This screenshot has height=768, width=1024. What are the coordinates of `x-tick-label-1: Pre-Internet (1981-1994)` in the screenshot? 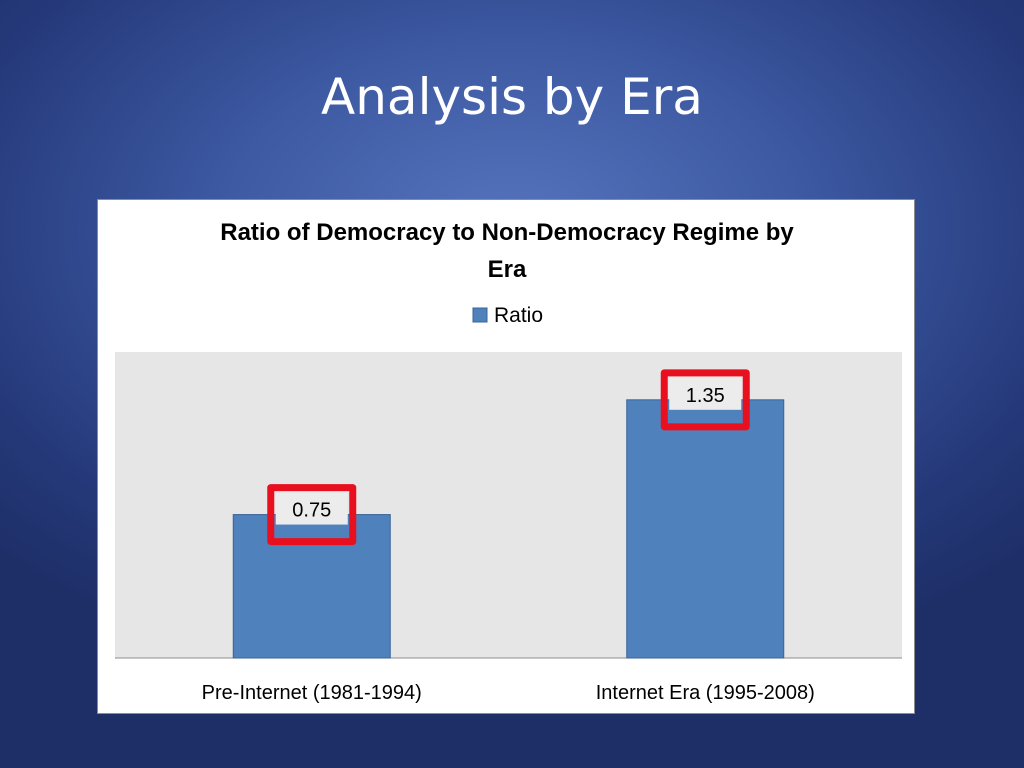 It's located at (312, 693).